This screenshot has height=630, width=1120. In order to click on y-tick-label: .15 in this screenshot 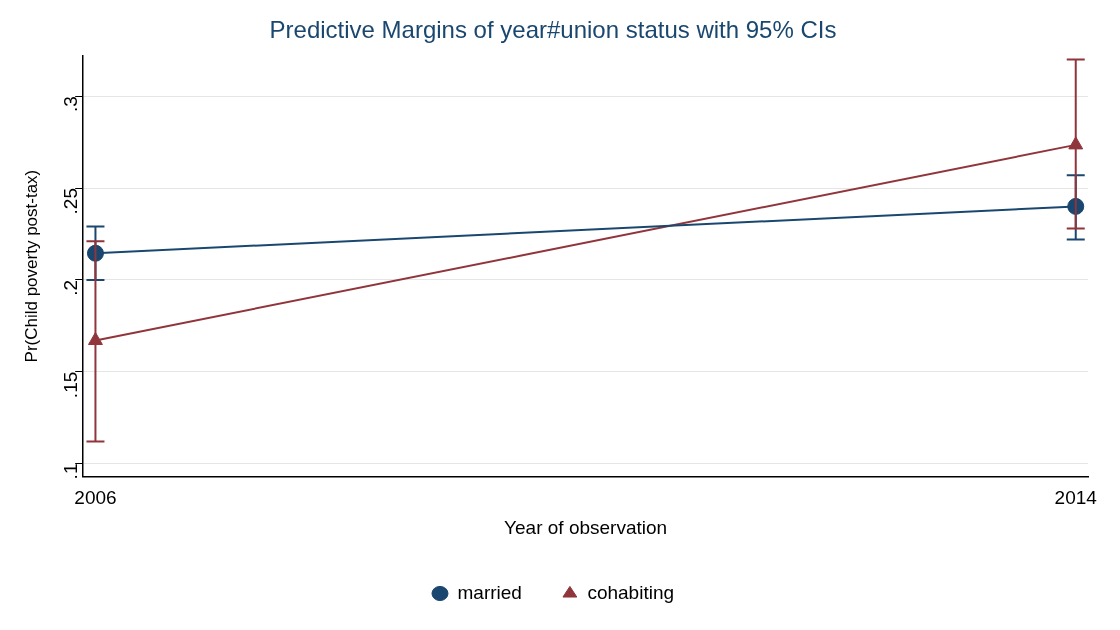, I will do `click(71, 385)`.